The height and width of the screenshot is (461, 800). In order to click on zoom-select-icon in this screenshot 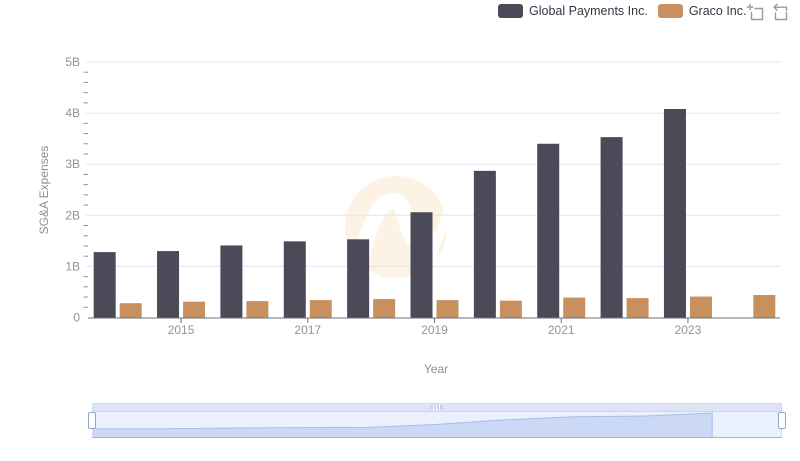, I will do `click(755, 12)`.